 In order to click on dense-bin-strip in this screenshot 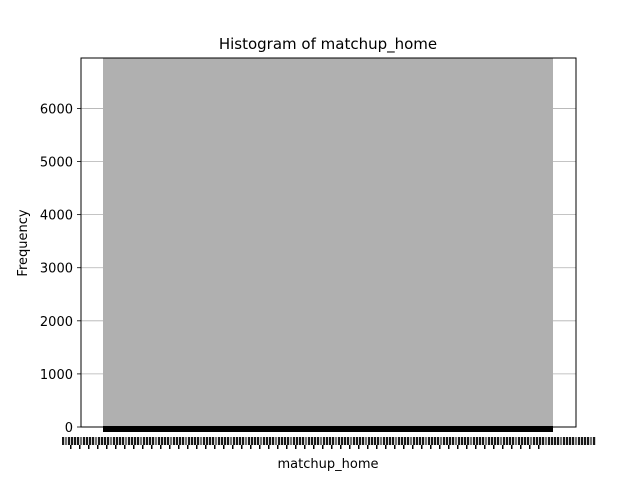, I will do `click(328, 429)`.